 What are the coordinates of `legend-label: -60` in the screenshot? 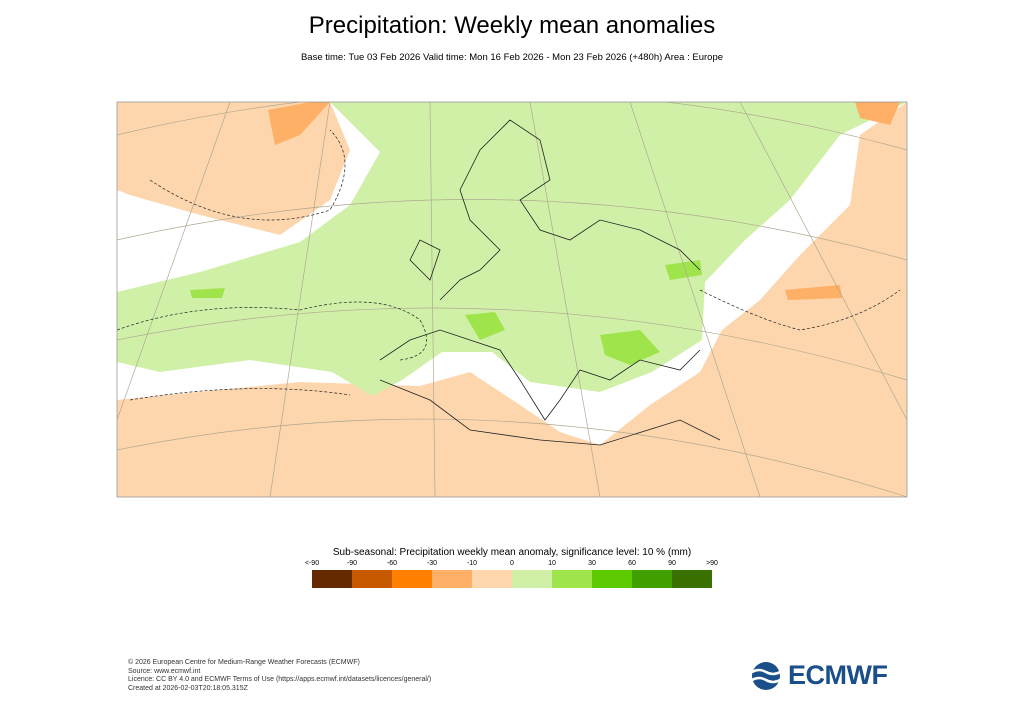 It's located at (392, 563).